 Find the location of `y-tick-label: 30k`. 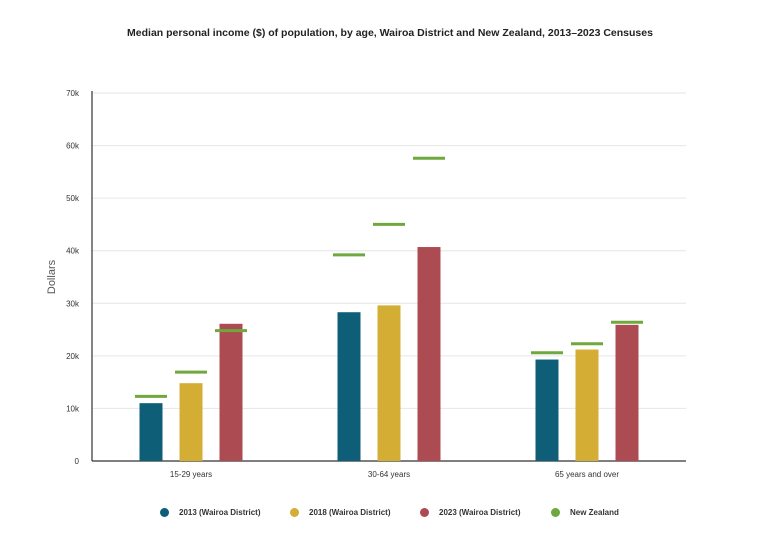

y-tick-label: 30k is located at coordinates (73, 303).